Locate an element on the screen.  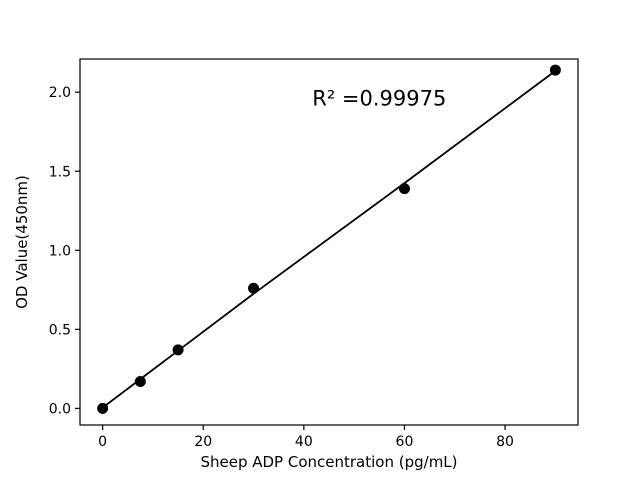
y-tick-label: 1.5 is located at coordinates (60, 172).